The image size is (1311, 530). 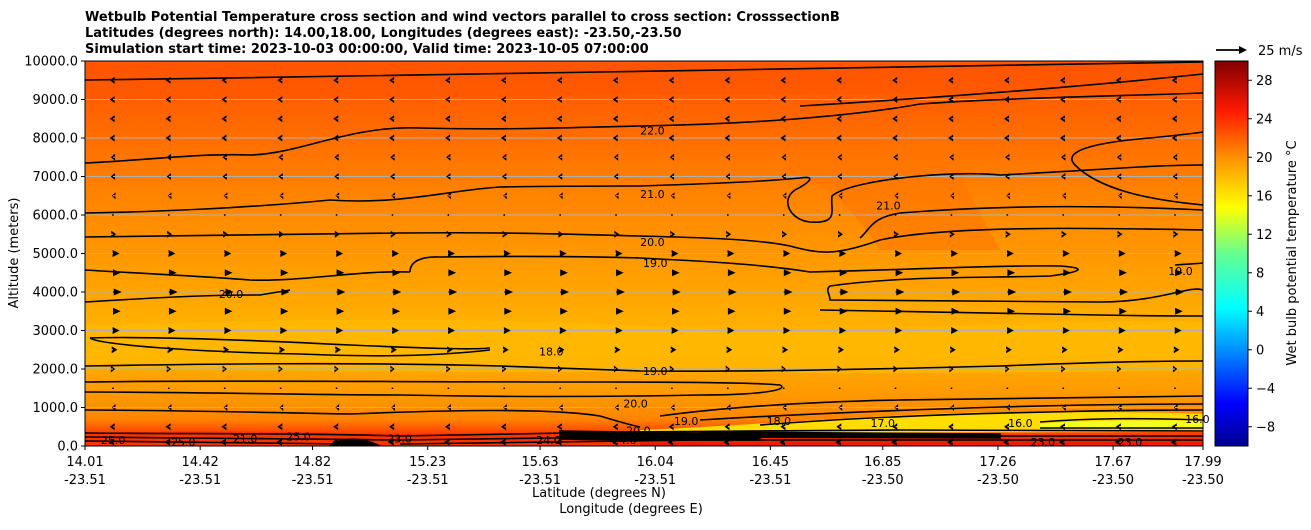 What do you see at coordinates (882, 462) in the screenshot?
I see `x-tick-label-lat: 16.85` at bounding box center [882, 462].